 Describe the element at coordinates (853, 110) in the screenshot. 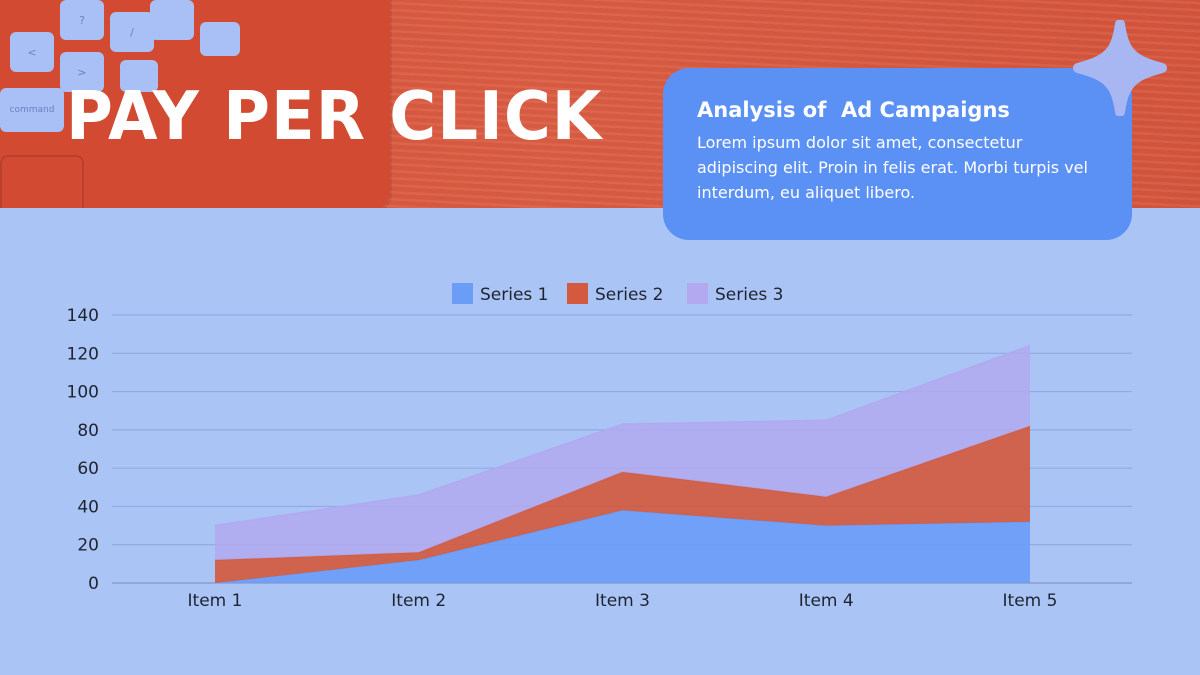

I see `info-card-heading: Analysis of Ad Campaigns` at that location.